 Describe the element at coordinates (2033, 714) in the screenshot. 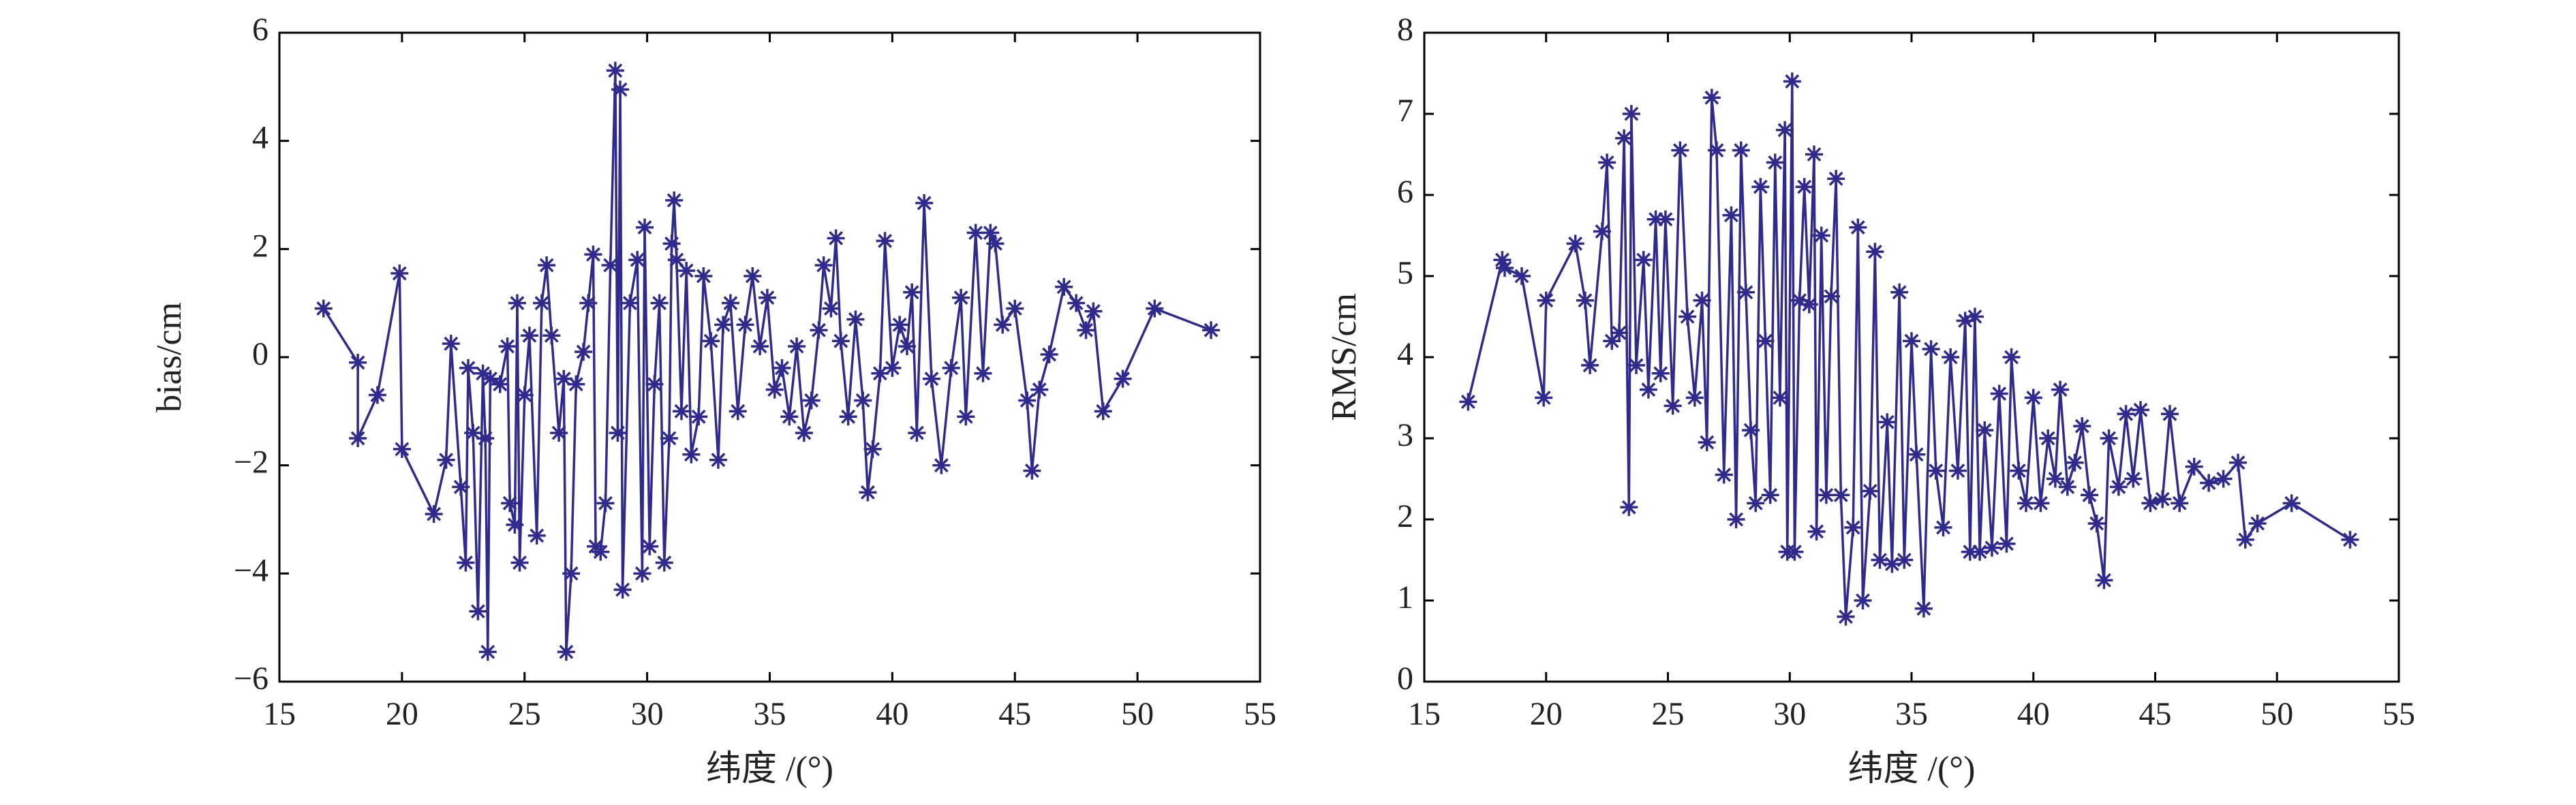

I see `x-tick-label: 40` at that location.